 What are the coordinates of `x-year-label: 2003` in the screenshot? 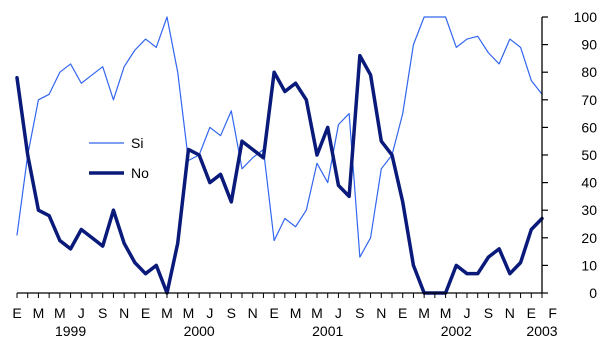 It's located at (541, 331).